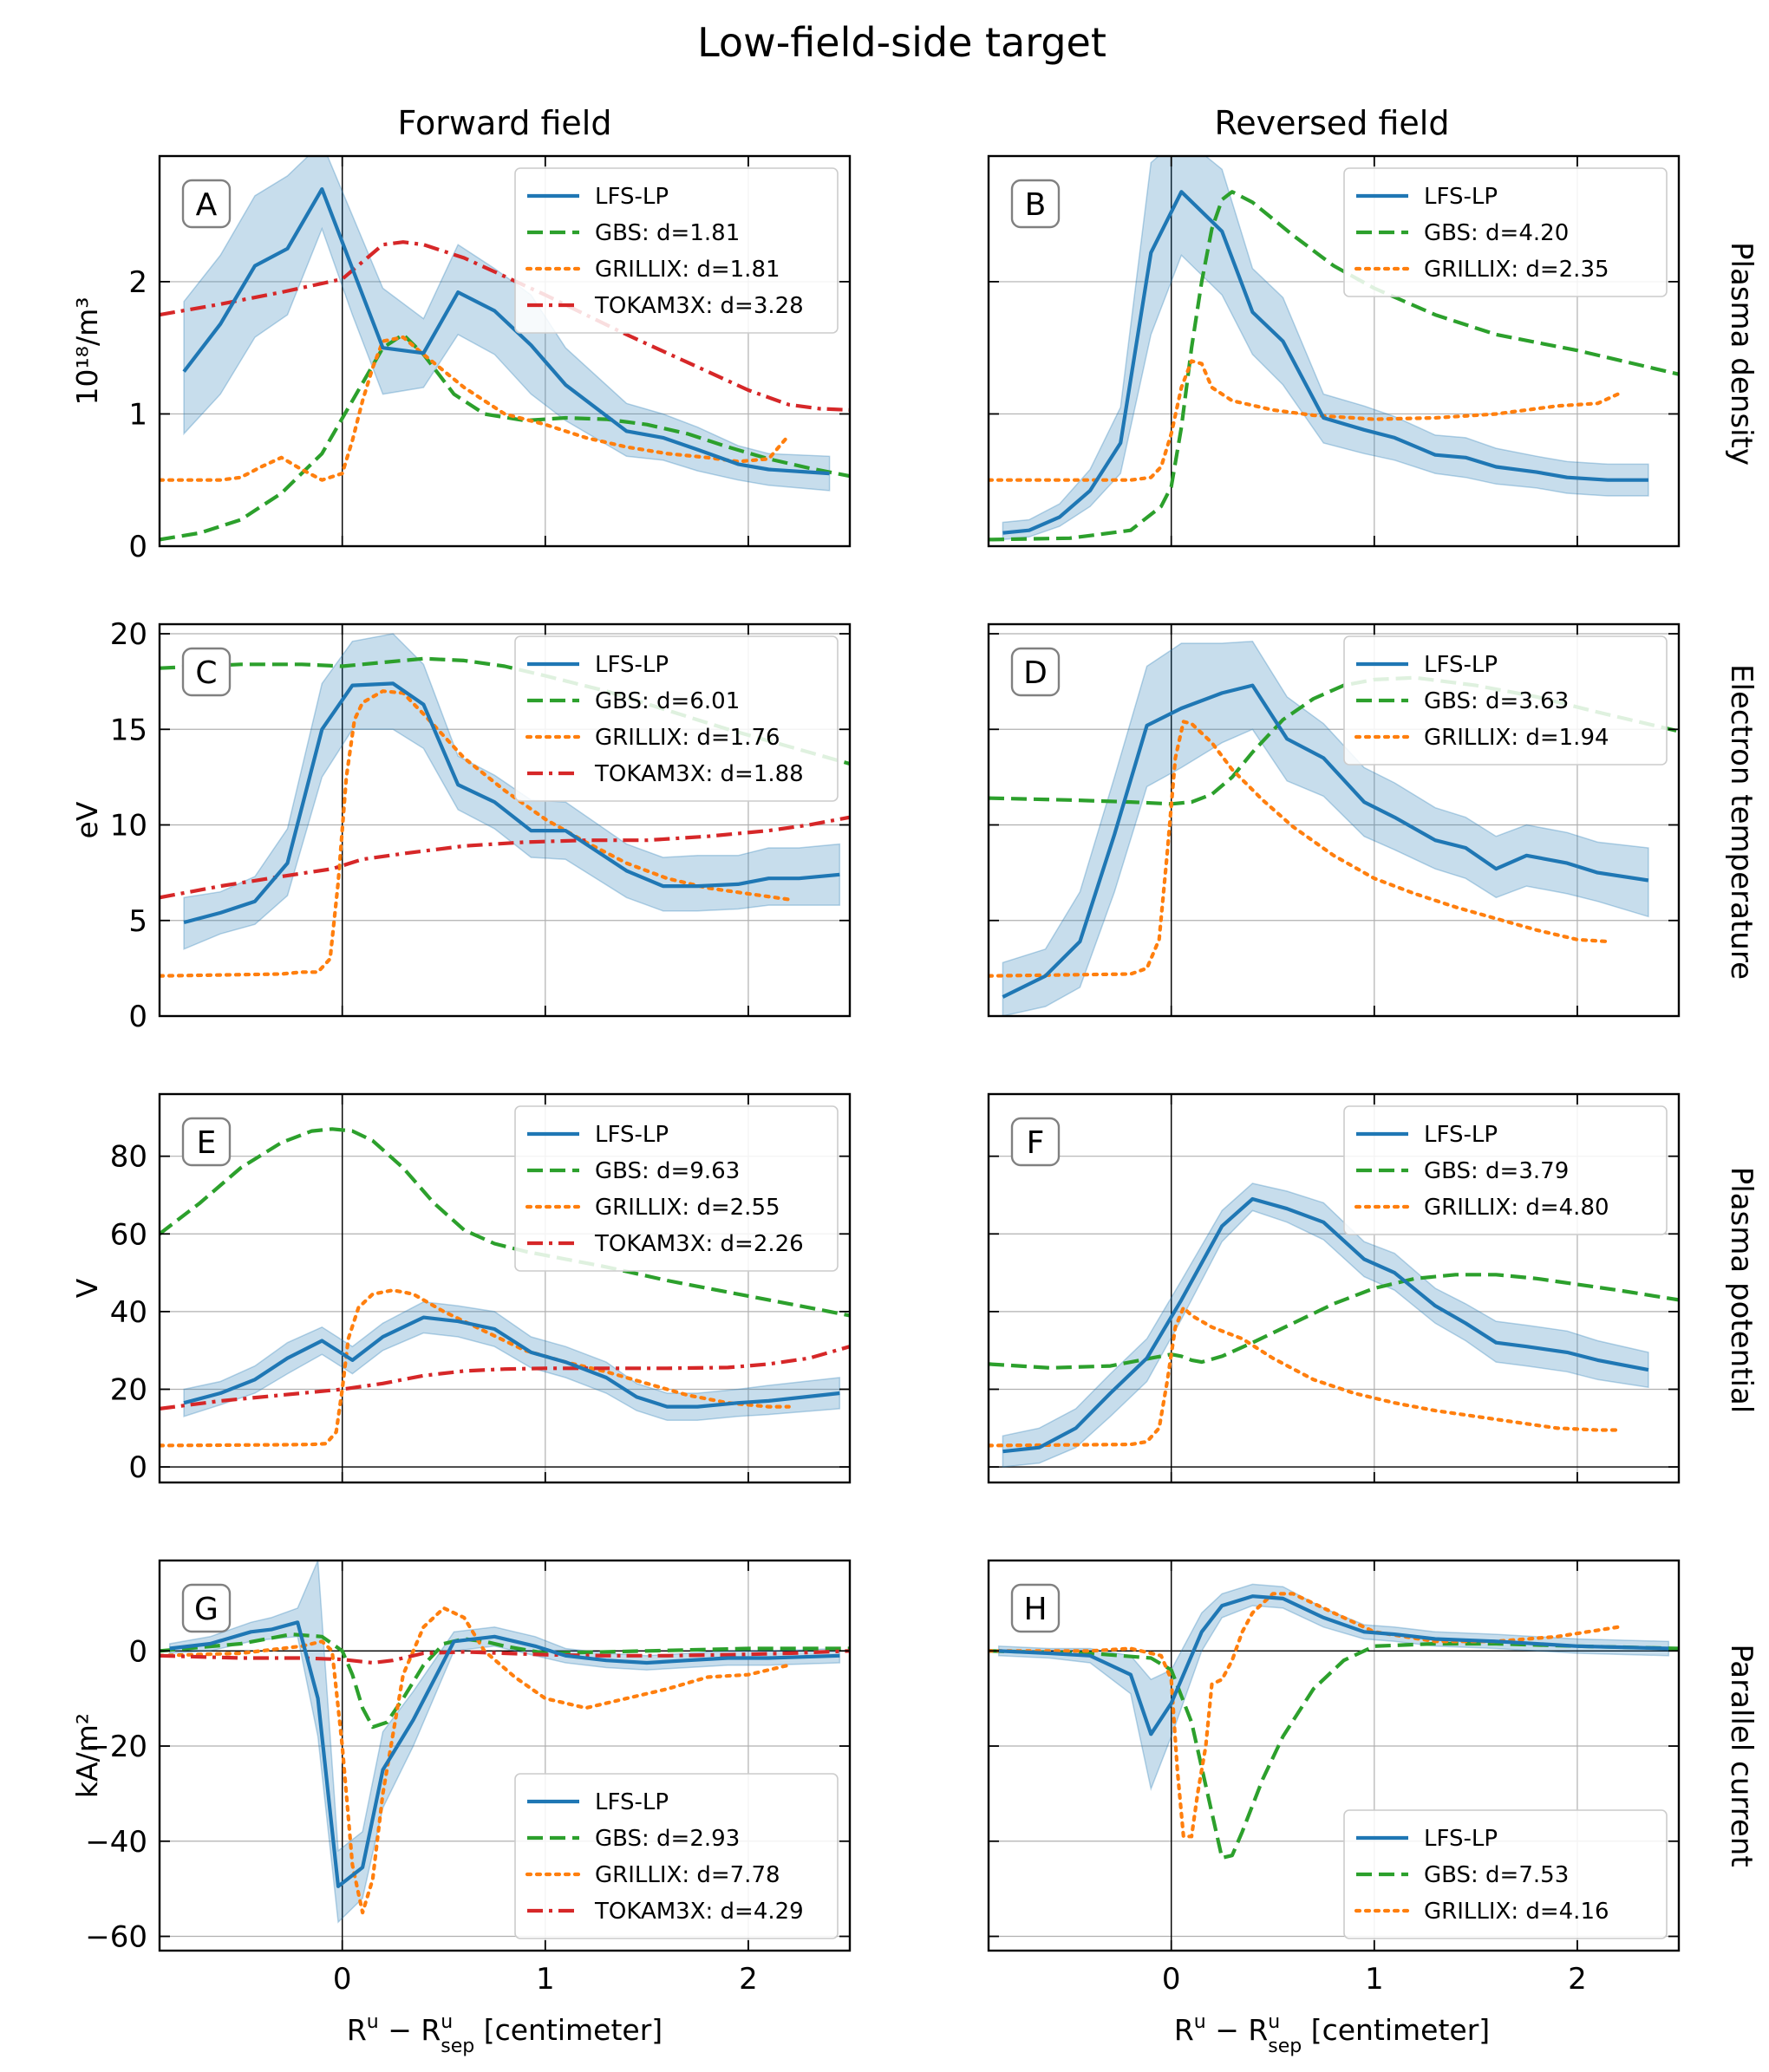  What do you see at coordinates (687, 1875) in the screenshot?
I see `legend-label: GRILLIX: d=7.78` at bounding box center [687, 1875].